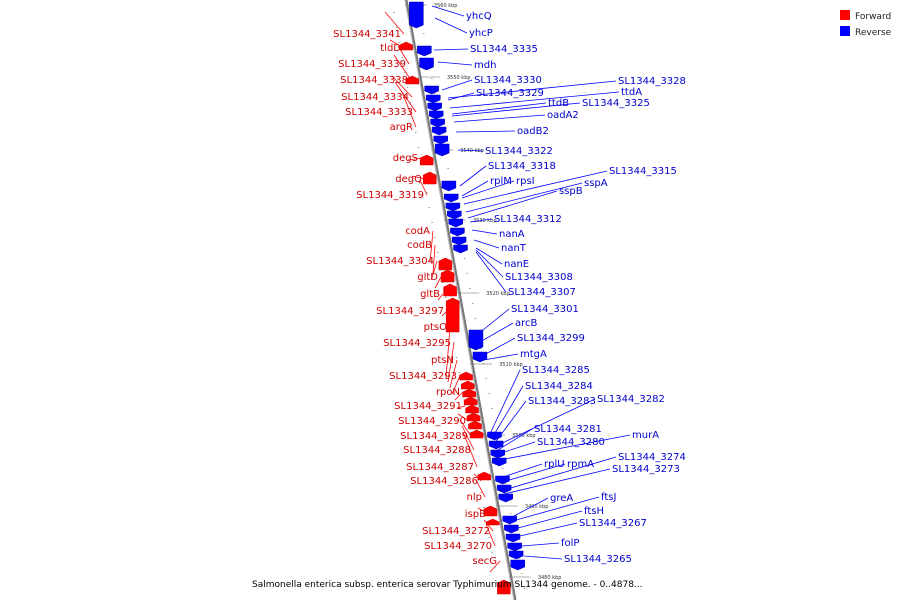  Describe the element at coordinates (432, 421) in the screenshot. I see `forward-gene-label: SL1344_3290` at that location.